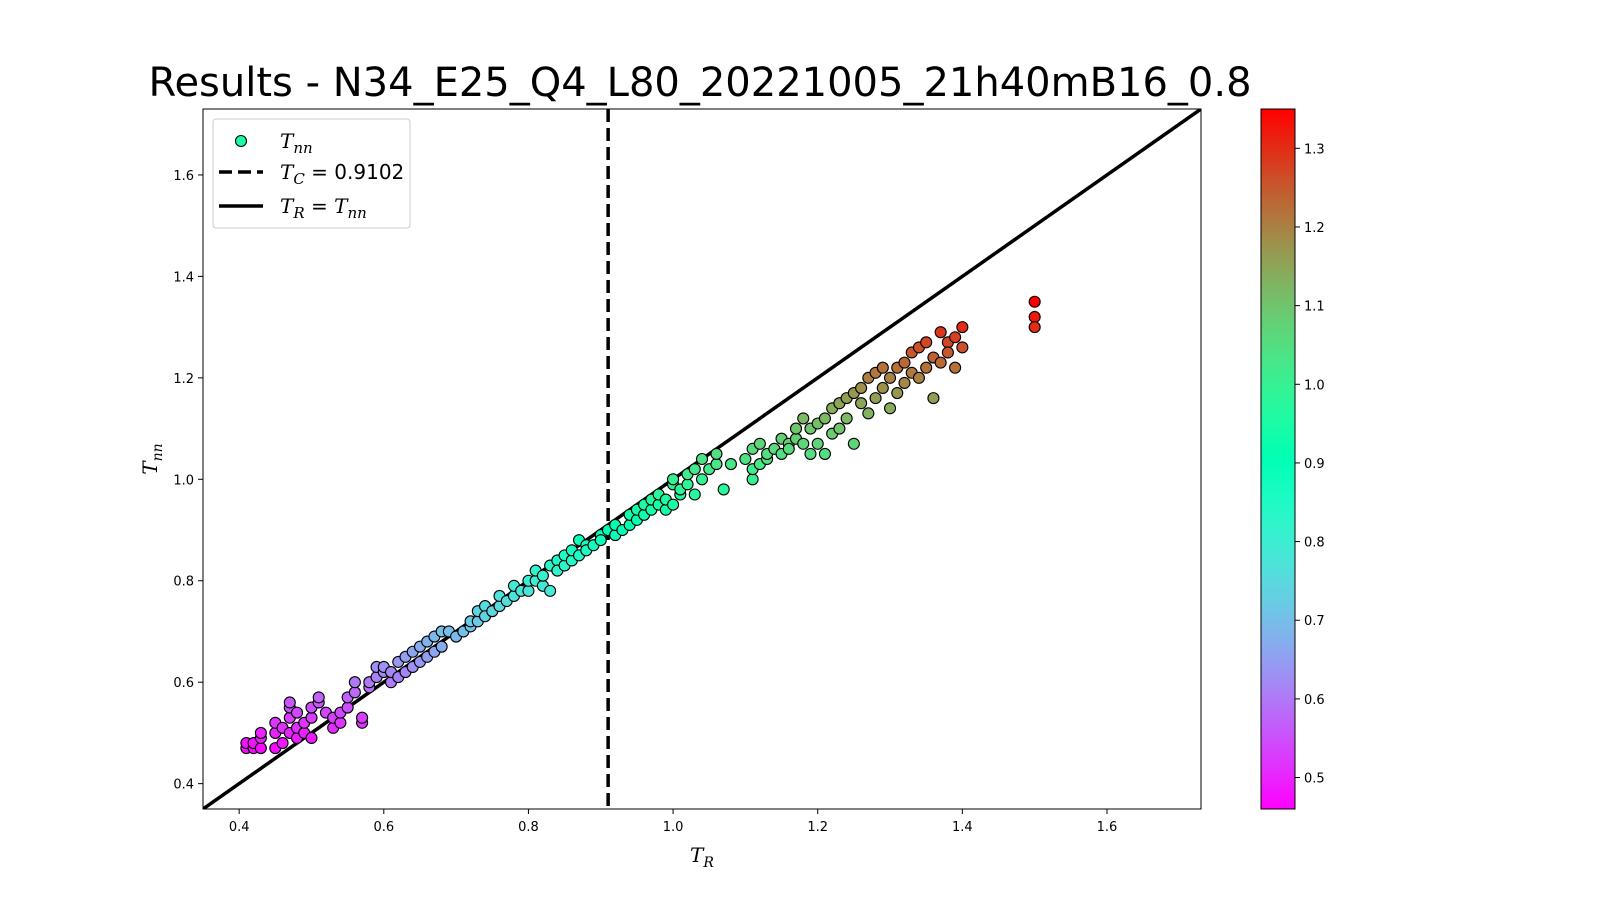  I want to click on y-tick-label: 0.6, so click(183, 683).